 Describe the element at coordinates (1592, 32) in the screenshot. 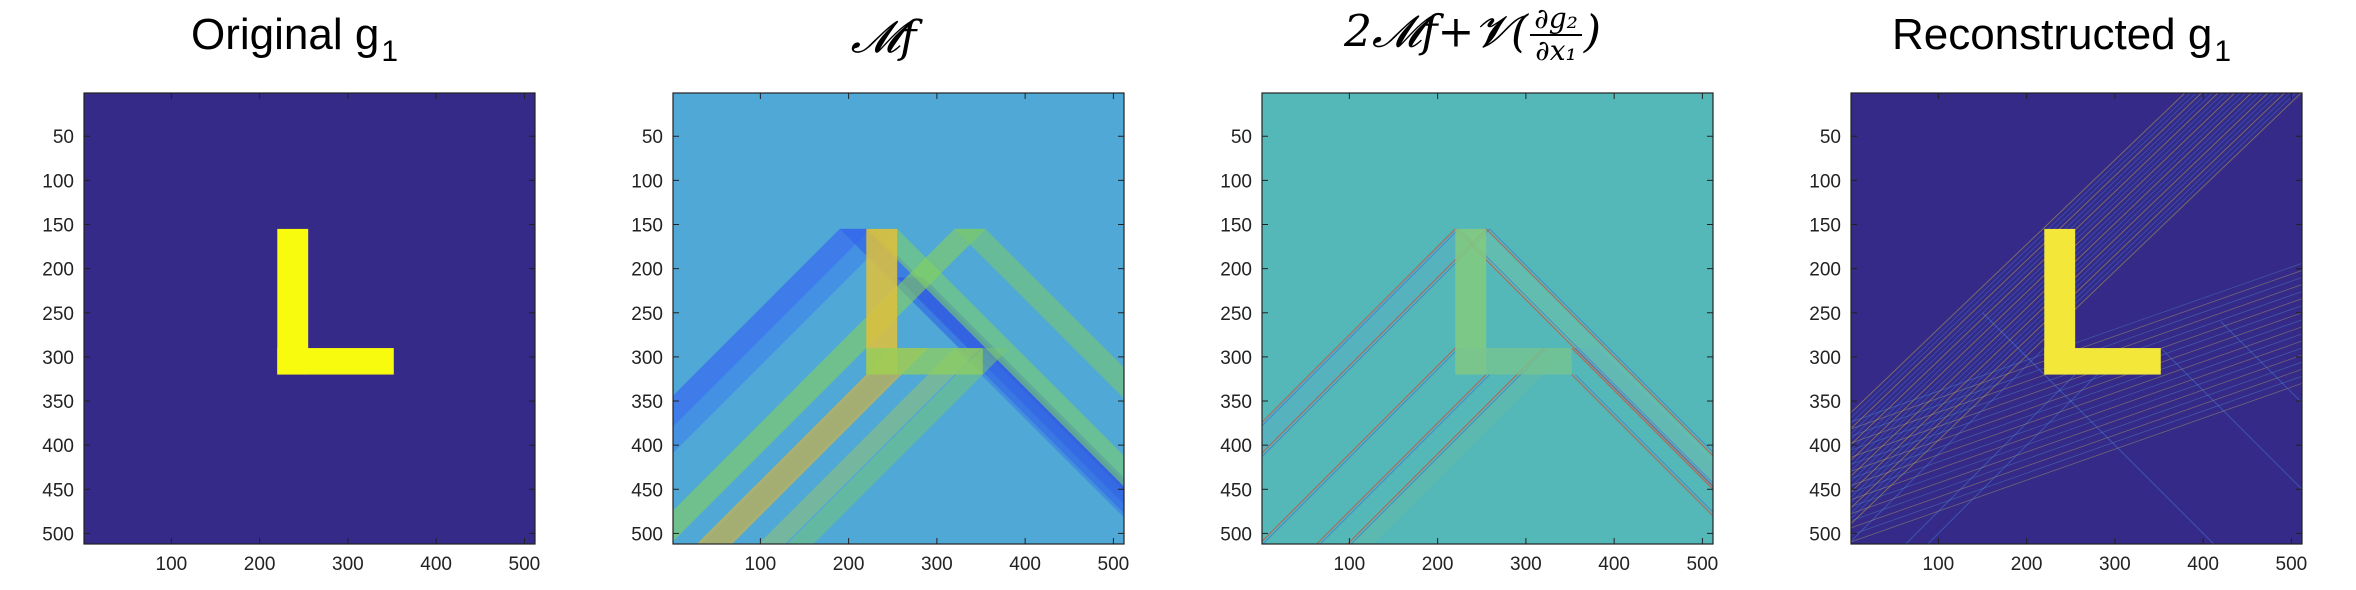

I see `title-end: )` at that location.